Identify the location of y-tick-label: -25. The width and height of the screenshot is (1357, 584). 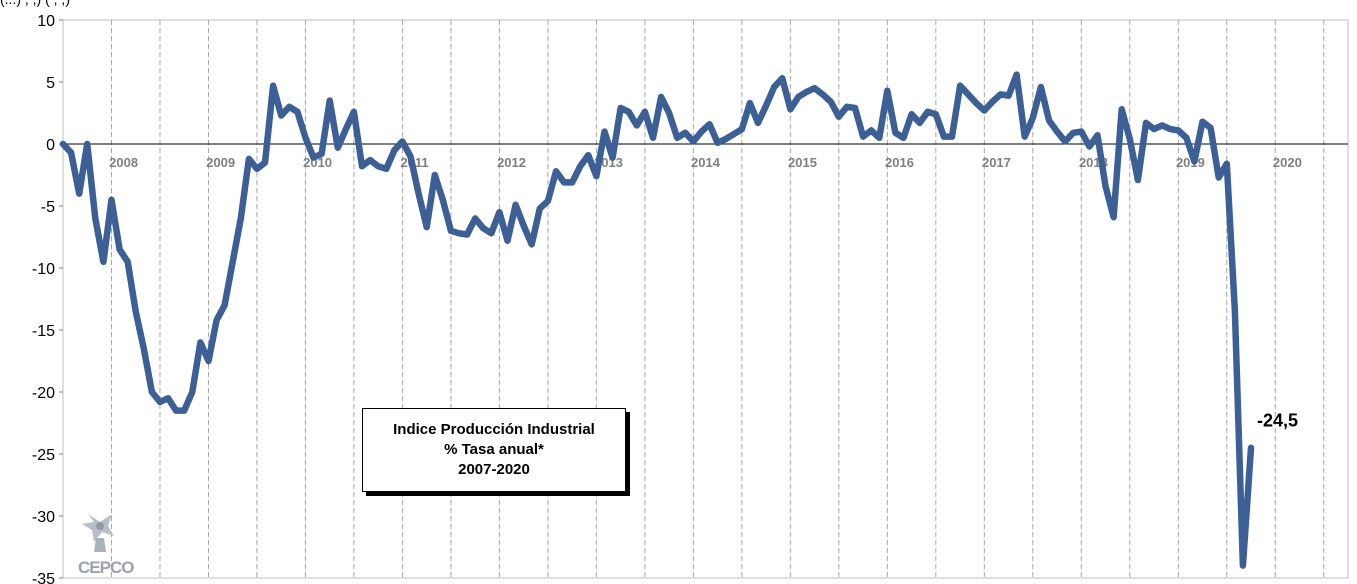
(43, 455).